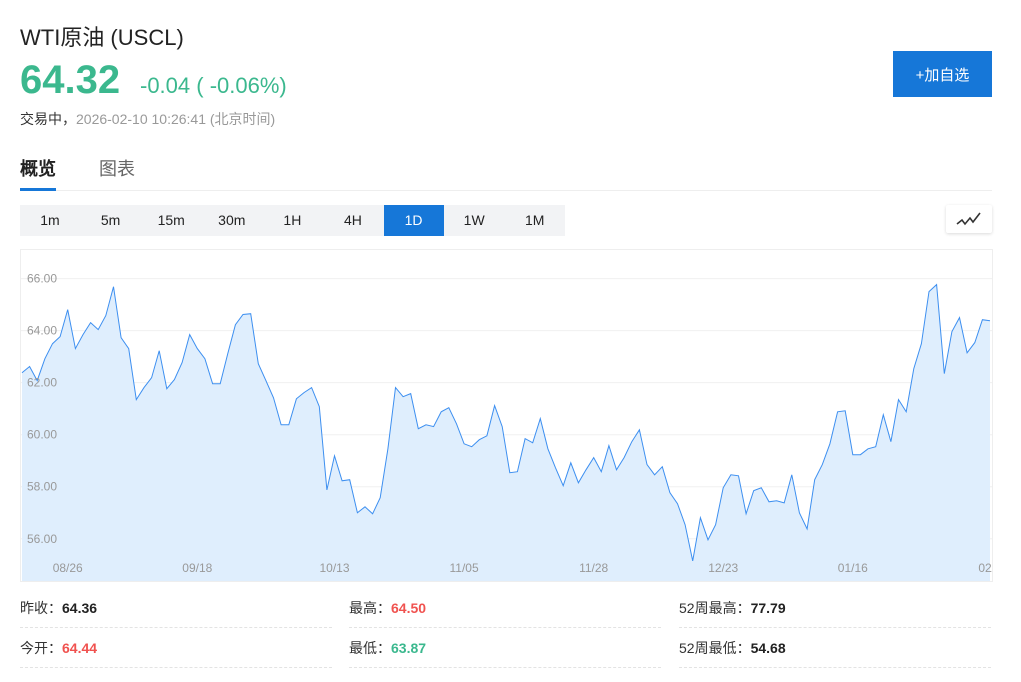  What do you see at coordinates (80, 648) in the screenshot?
I see `stat-value: 64.44` at bounding box center [80, 648].